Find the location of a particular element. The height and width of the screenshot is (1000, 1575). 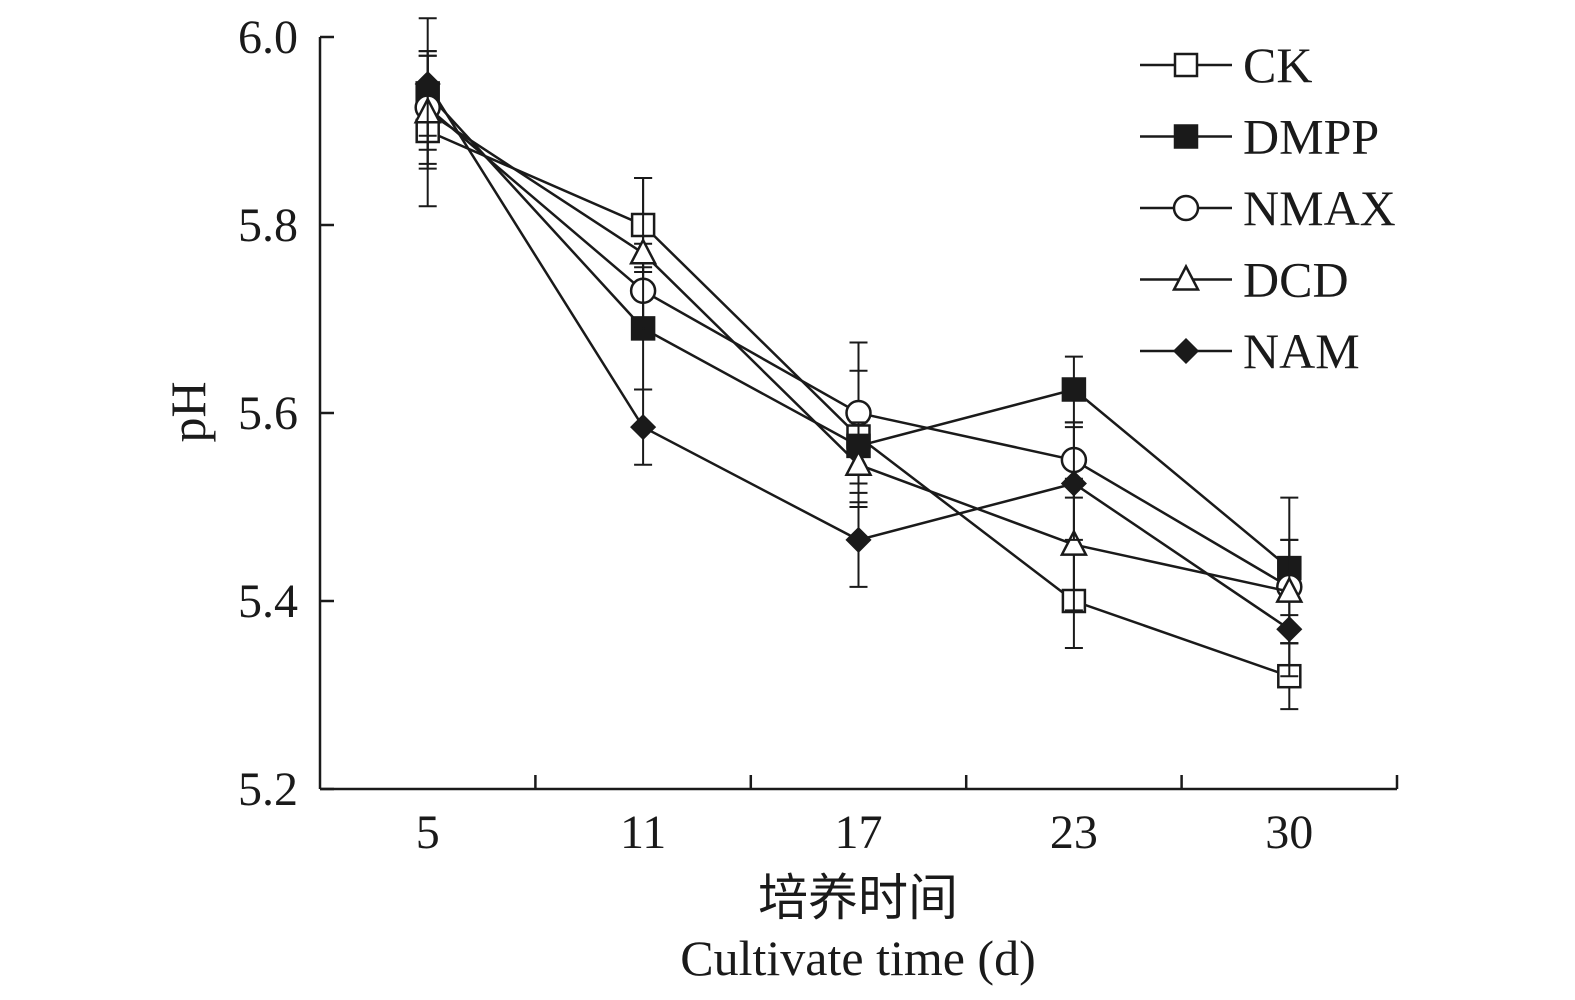

x-tick-label: 17 is located at coordinates (859, 832).